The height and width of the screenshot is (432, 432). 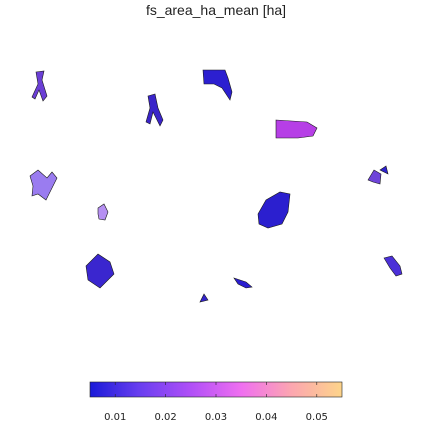 I want to click on colorbar-tick-label: 0.01, so click(x=115, y=417).